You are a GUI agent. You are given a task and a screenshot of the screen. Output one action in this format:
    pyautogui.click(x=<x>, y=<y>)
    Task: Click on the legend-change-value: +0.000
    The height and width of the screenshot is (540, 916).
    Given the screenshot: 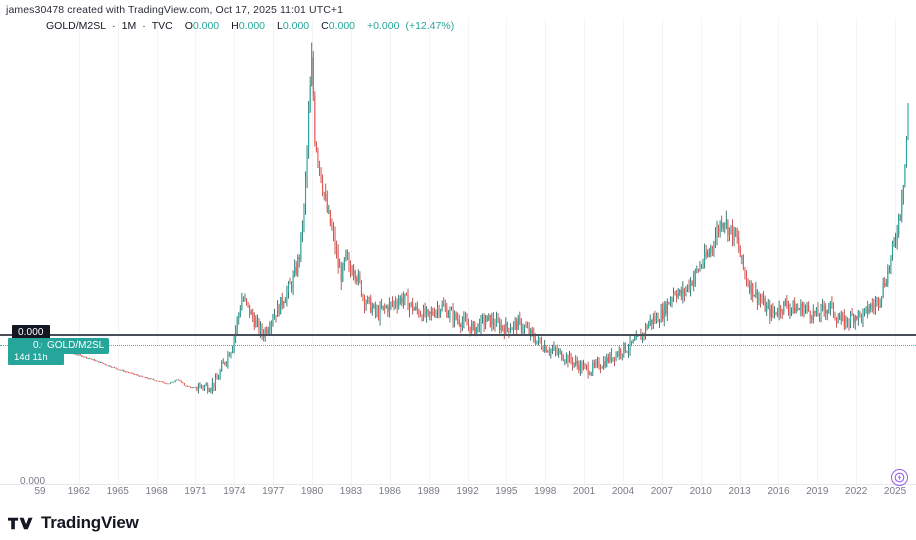 What is the action you would take?
    pyautogui.click(x=383, y=26)
    